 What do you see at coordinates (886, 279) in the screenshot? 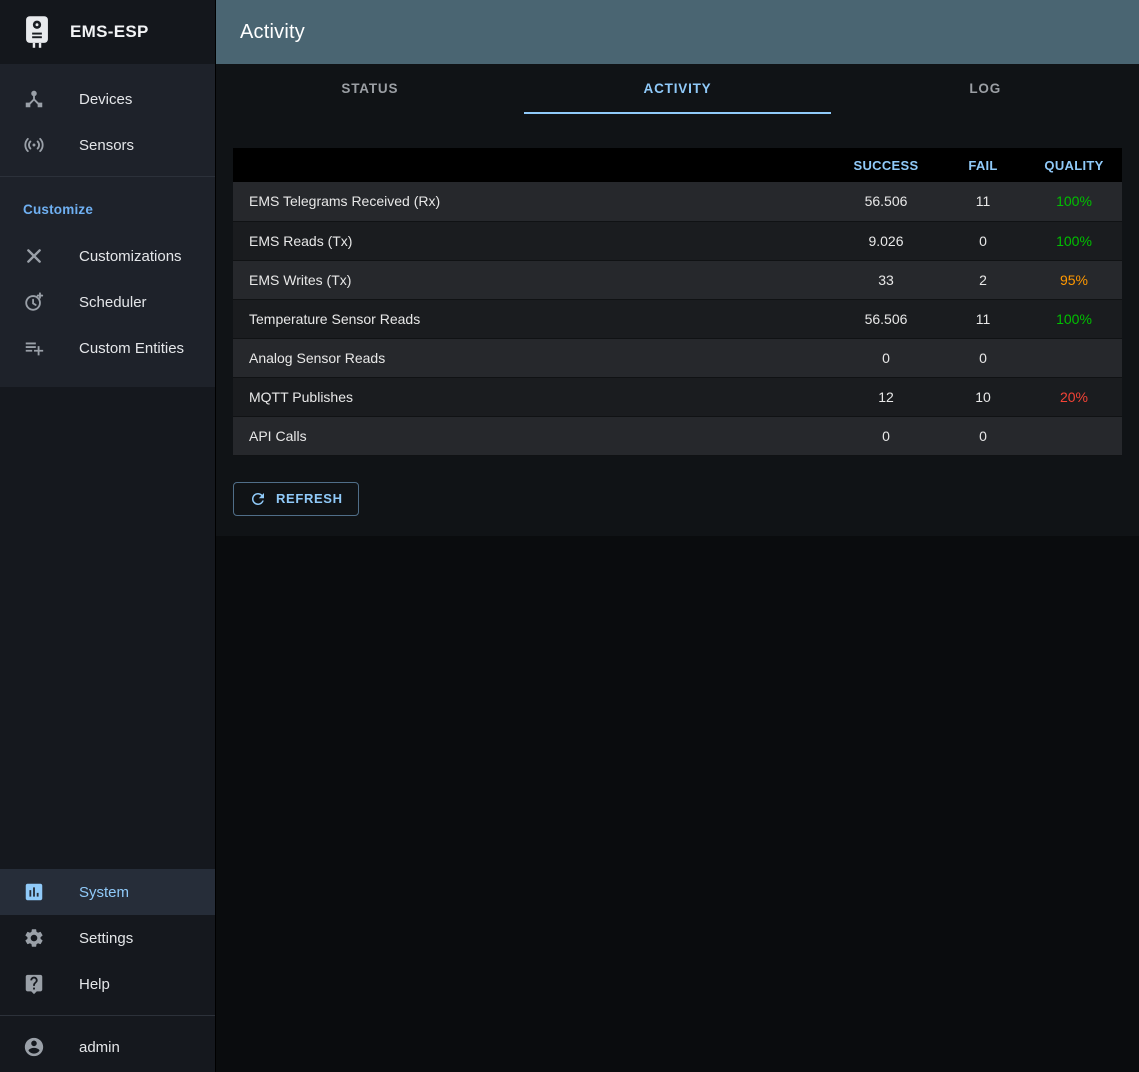
I see `row-success: 33` at bounding box center [886, 279].